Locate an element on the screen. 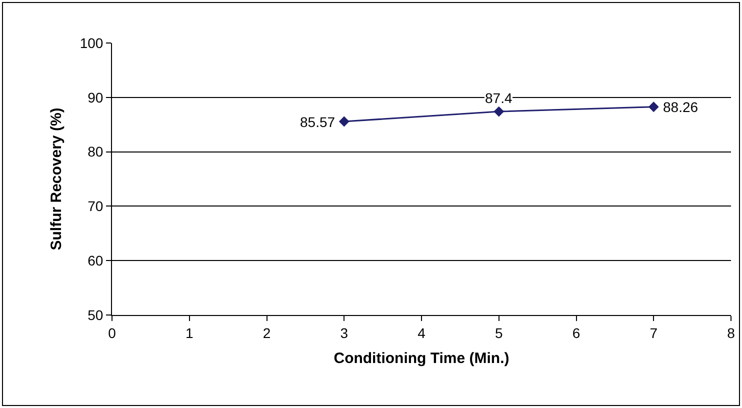 This screenshot has height=408, width=742. x-tick-label: 6 is located at coordinates (576, 332).